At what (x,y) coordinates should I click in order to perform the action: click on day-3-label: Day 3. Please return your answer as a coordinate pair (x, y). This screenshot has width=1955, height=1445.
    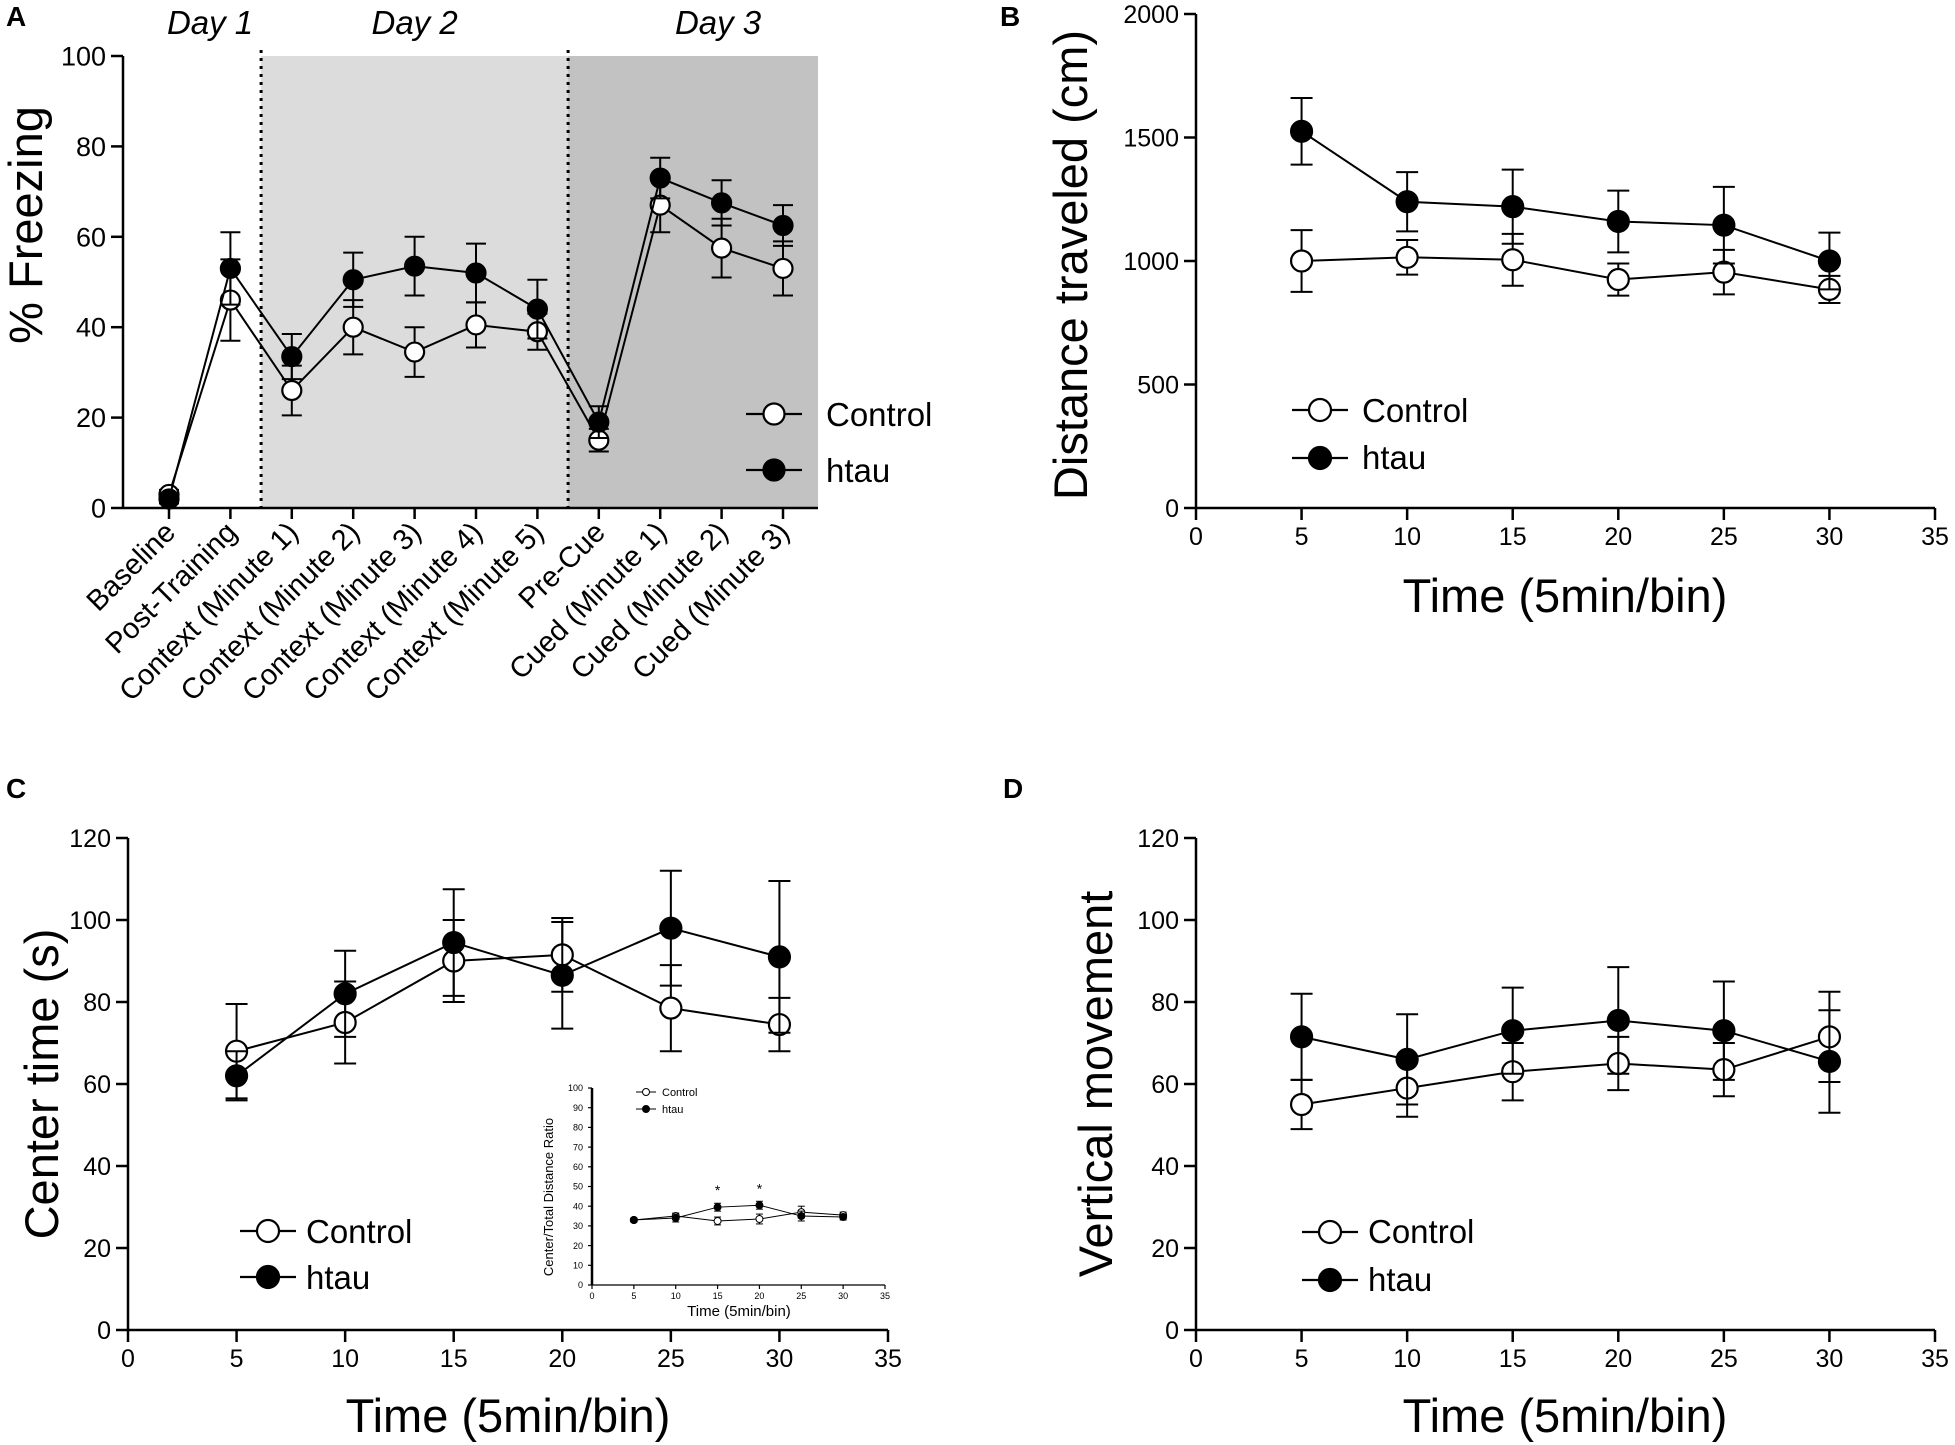
    Looking at the image, I should click on (718, 22).